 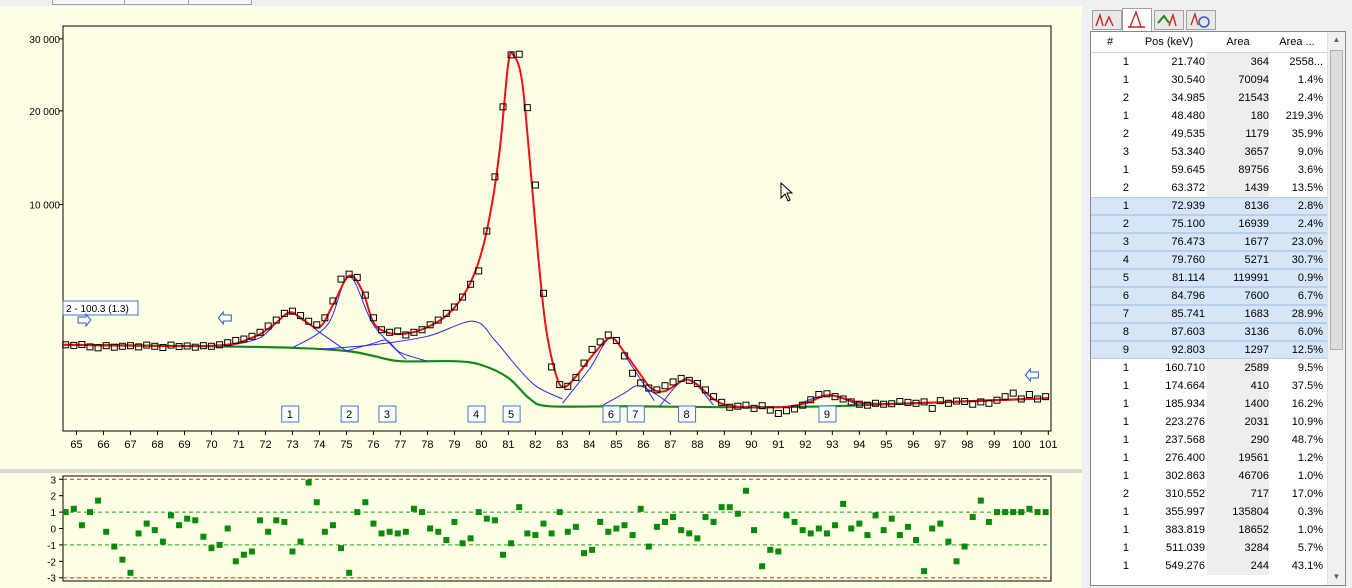 I want to click on table-row: 1 223.276 2031 10.9%, so click(x=1210, y=422).